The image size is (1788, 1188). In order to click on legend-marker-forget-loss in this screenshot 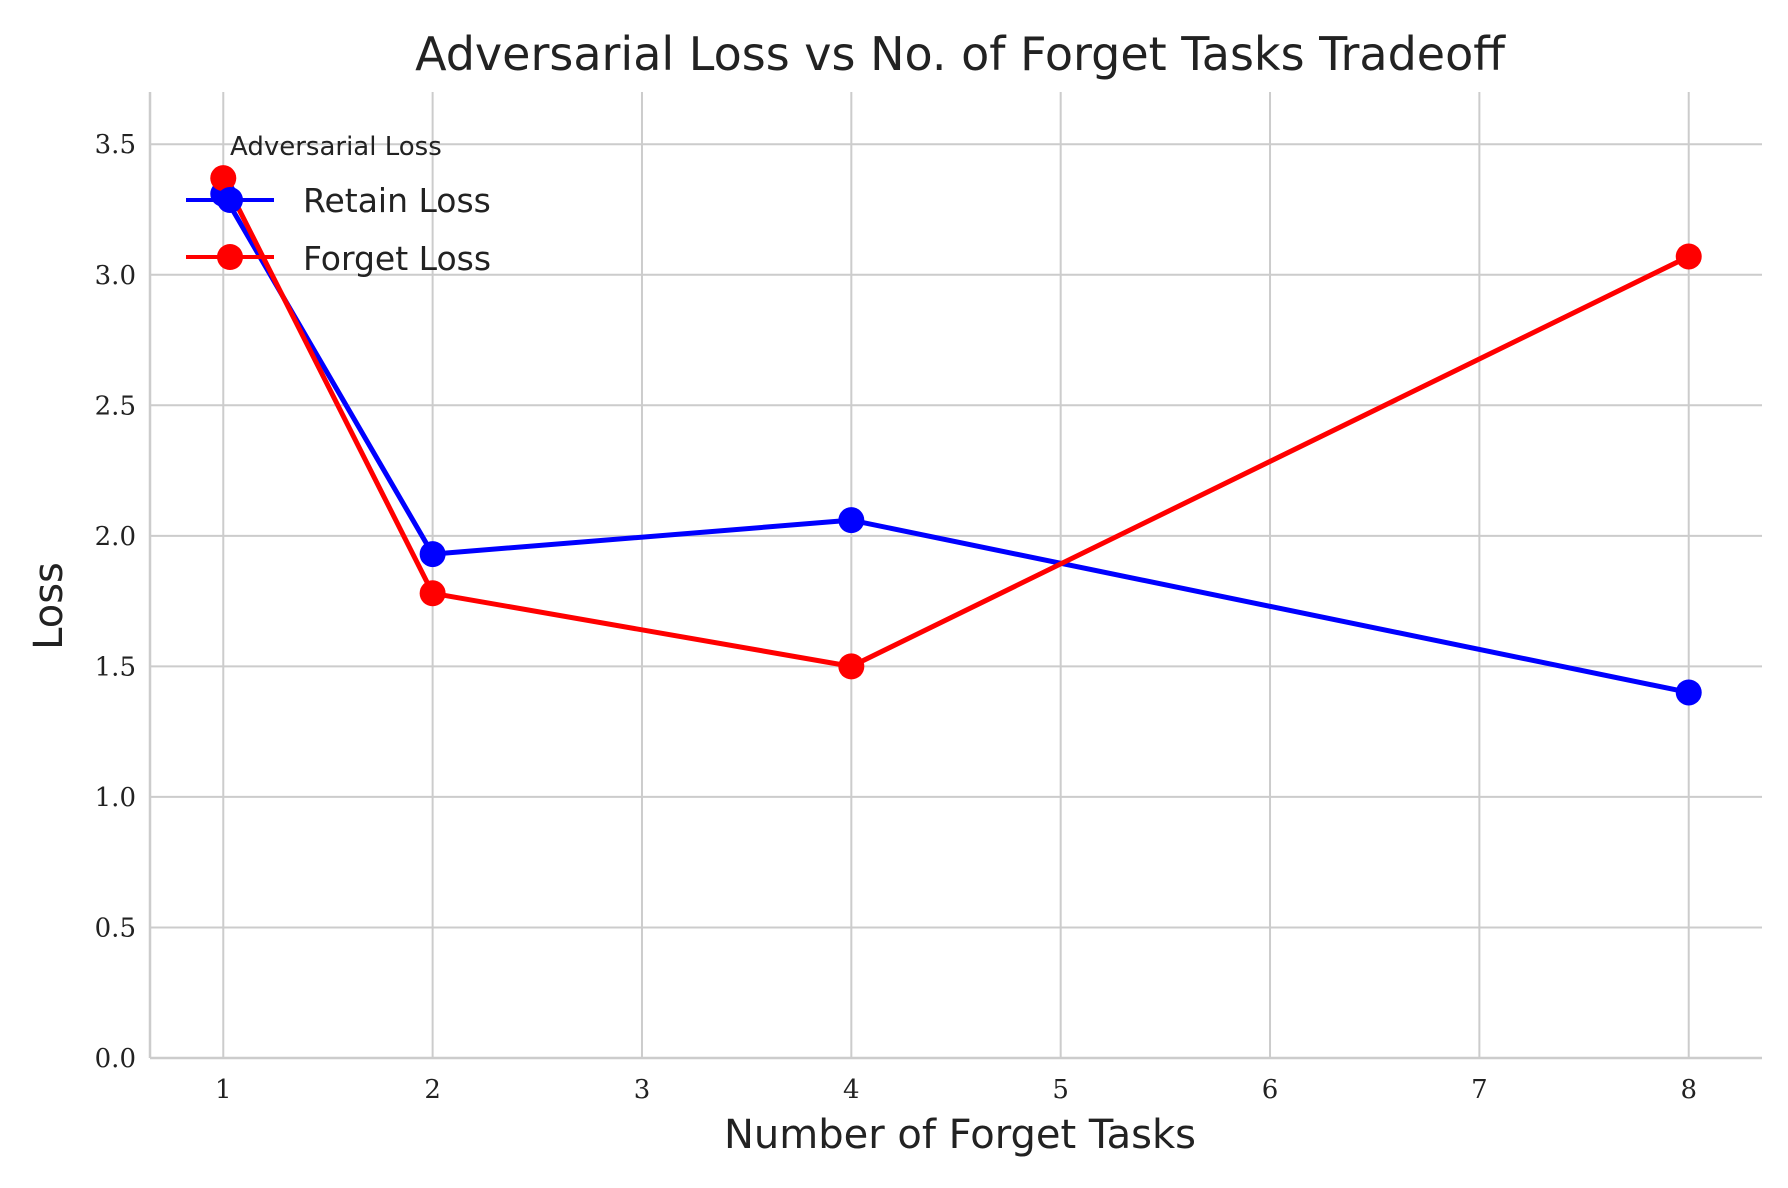, I will do `click(230, 257)`.